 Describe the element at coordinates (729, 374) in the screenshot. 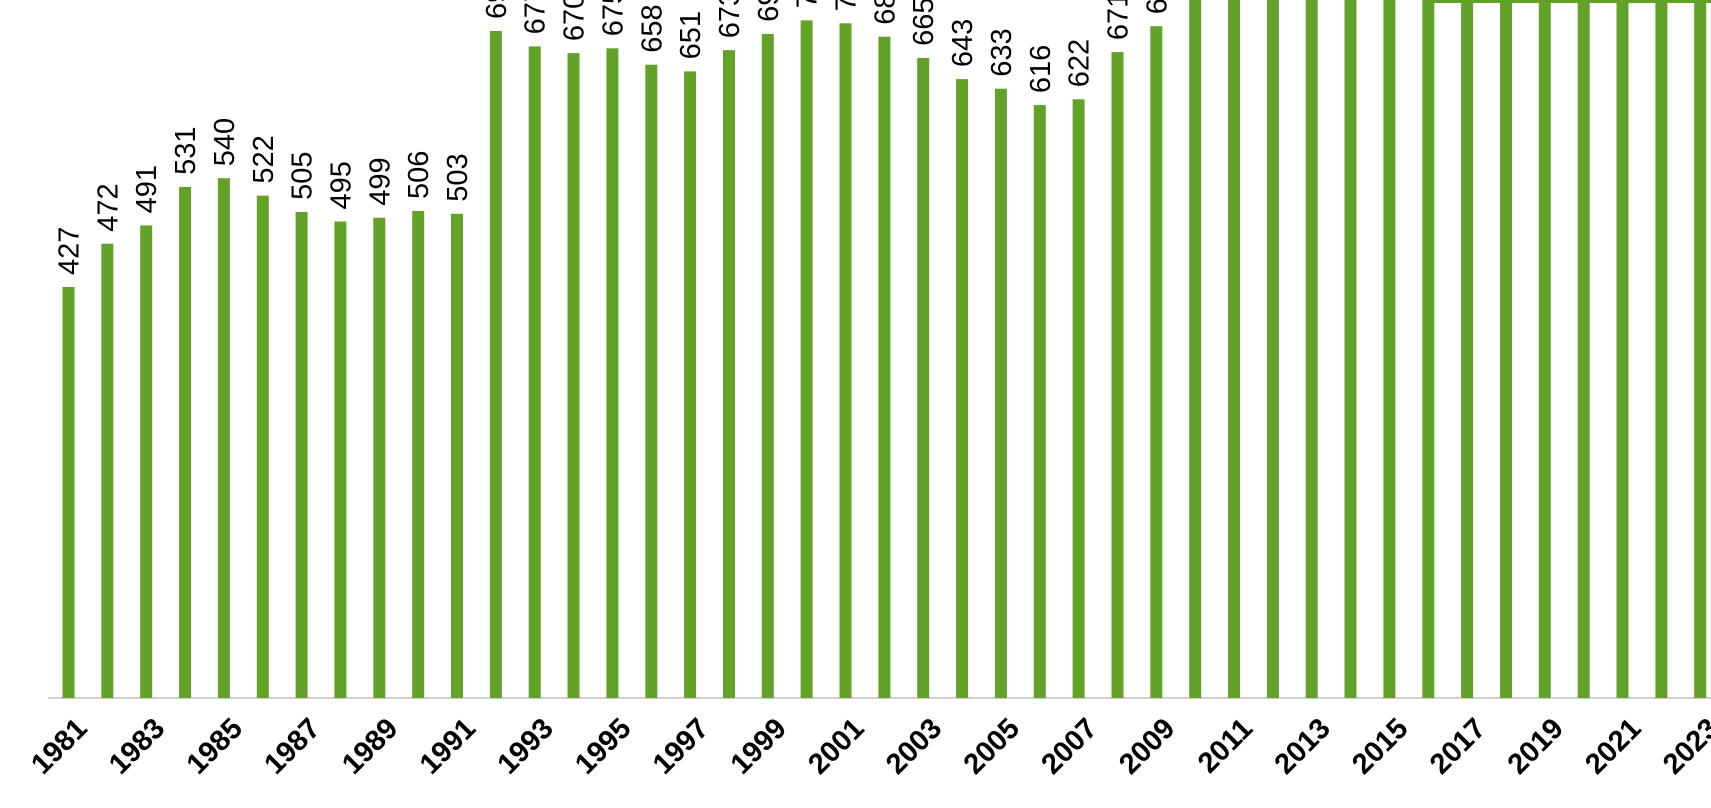

I see `bar-1998` at that location.